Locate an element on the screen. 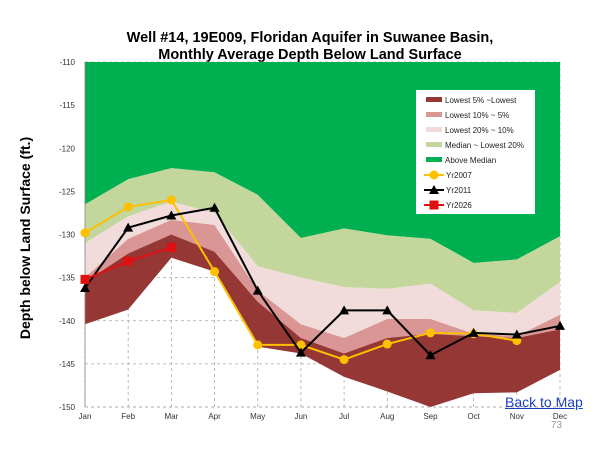 The width and height of the screenshot is (600, 450). legend-label: Median ~ Lowest 20% is located at coordinates (484, 145).